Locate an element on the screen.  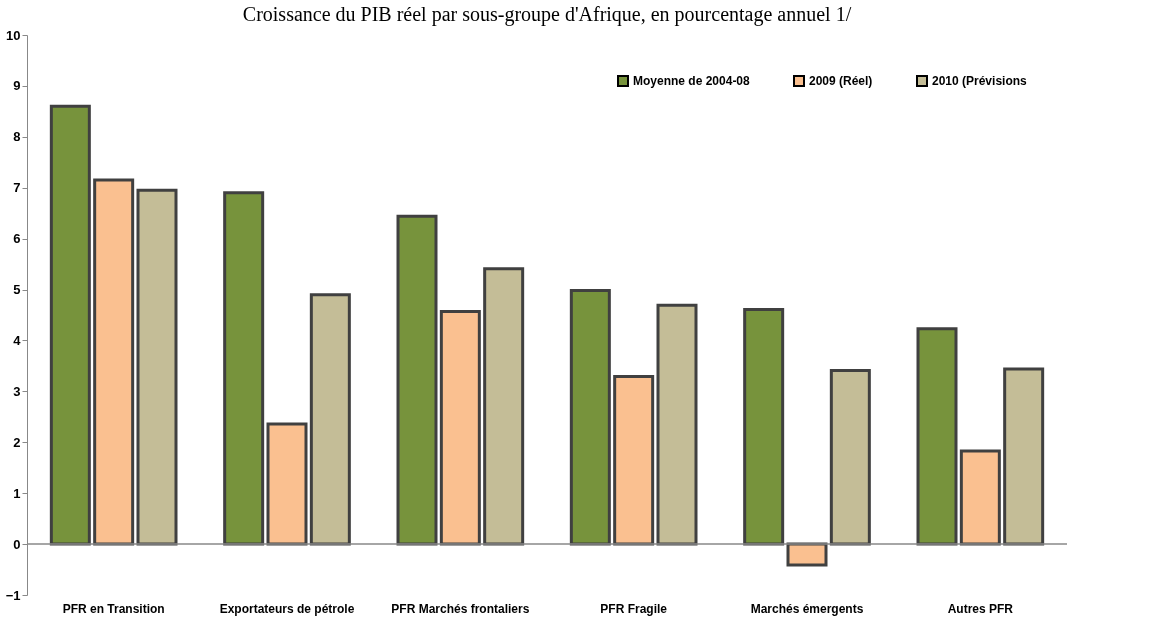
y-tick-label: 0 is located at coordinates (17, 544).